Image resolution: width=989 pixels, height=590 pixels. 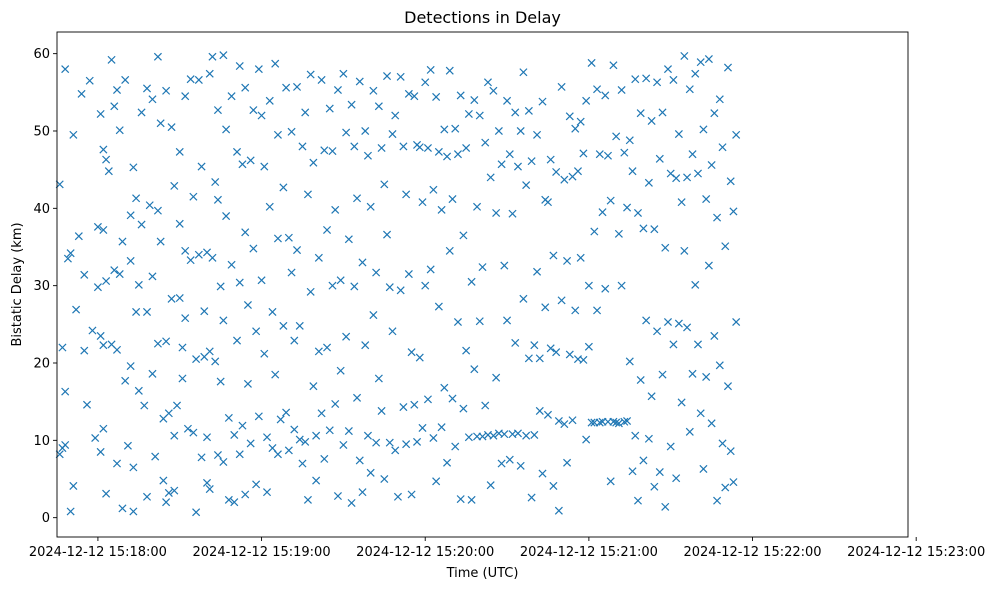 What do you see at coordinates (425, 552) in the screenshot?
I see `x-tick-label: 2024-12-12 15:20:00` at bounding box center [425, 552].